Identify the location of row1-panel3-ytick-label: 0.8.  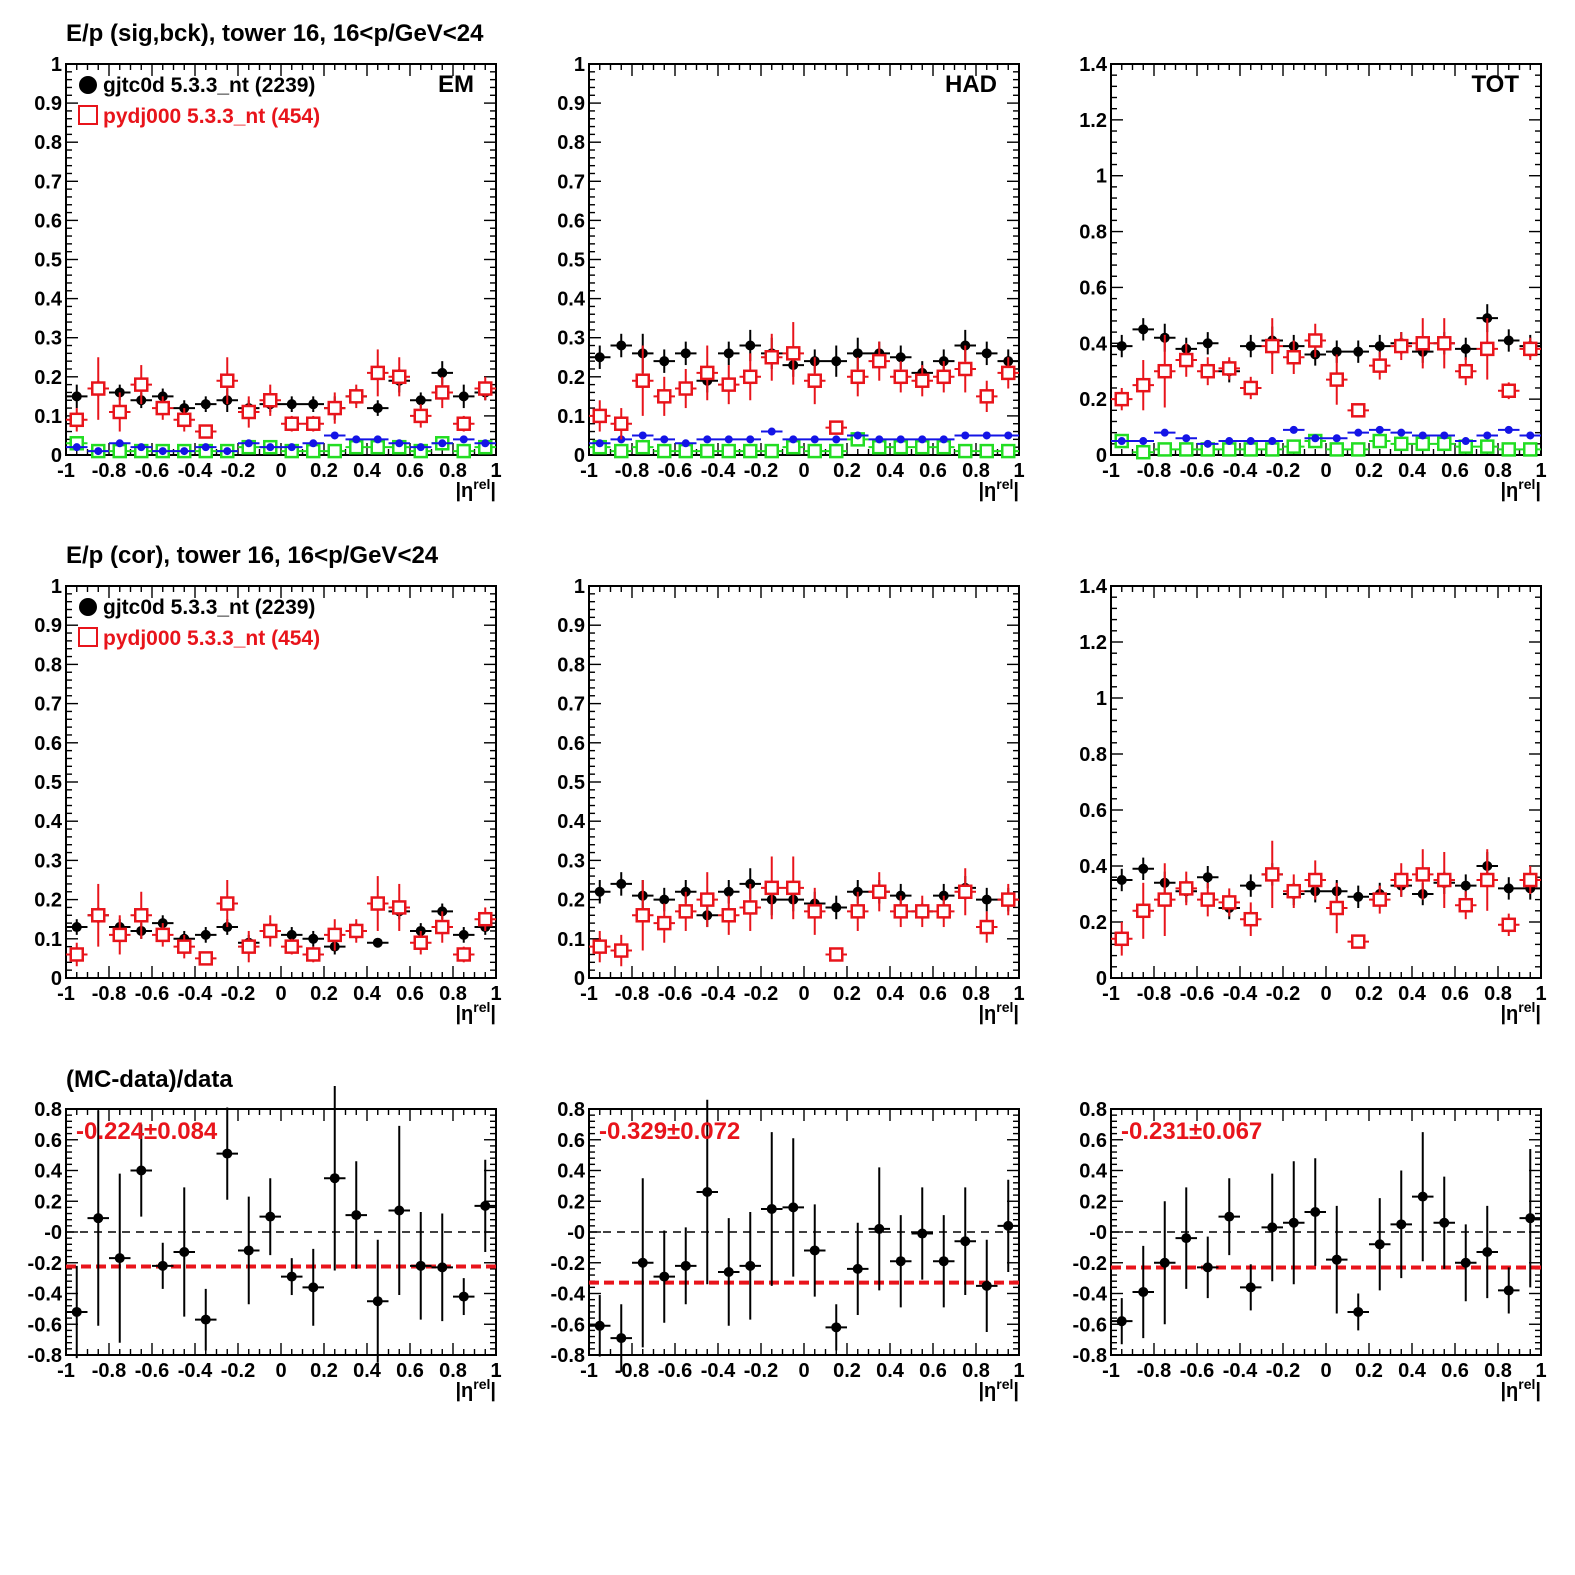
(1093, 233).